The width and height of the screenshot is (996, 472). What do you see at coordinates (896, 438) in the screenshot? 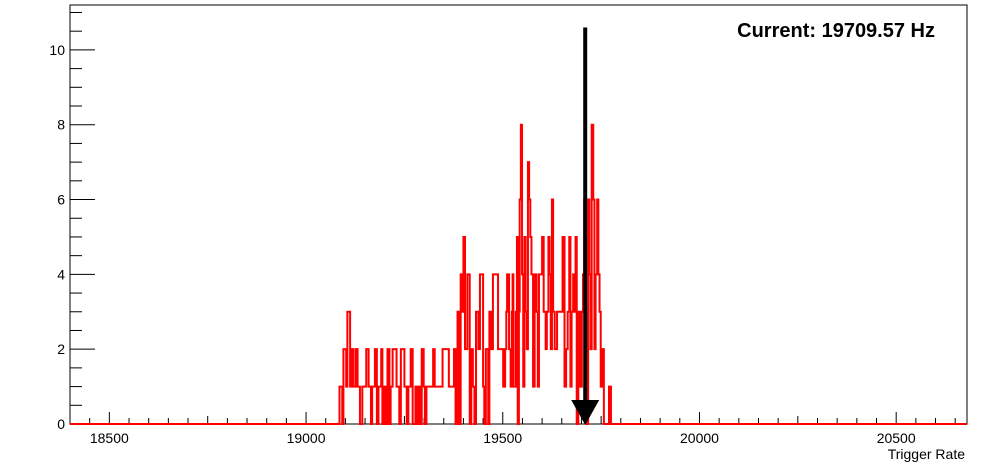
I see `x-tick-label: 20500` at bounding box center [896, 438].